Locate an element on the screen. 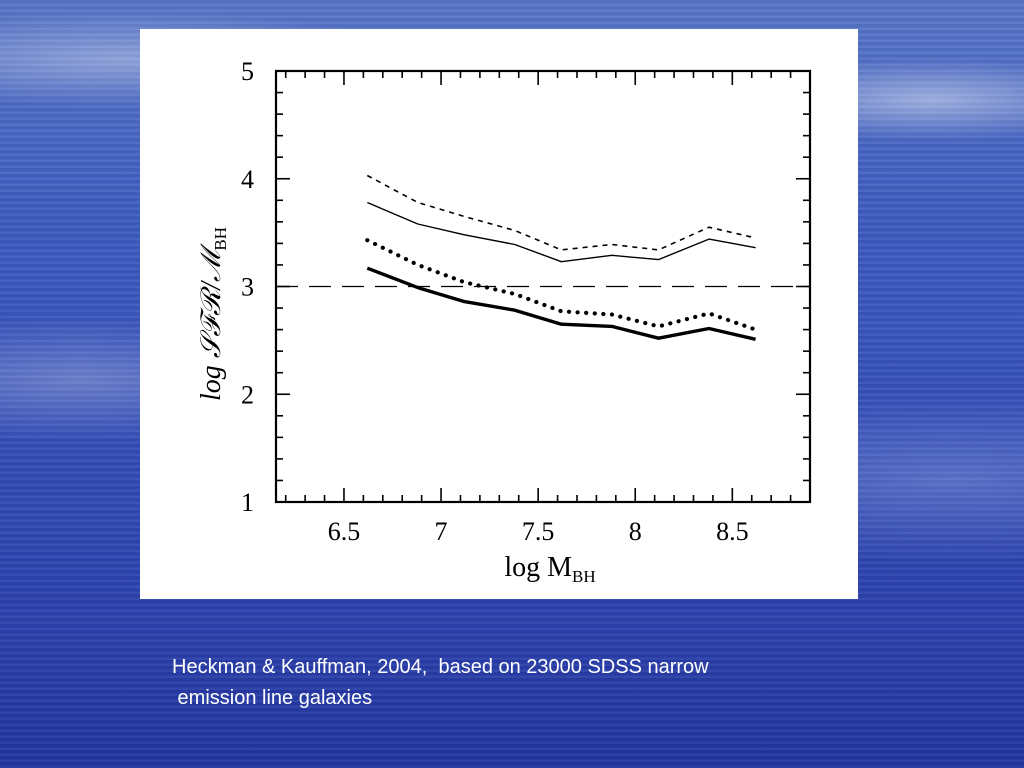 The width and height of the screenshot is (1024, 768). x-axis-label: log MBH is located at coordinates (549, 569).